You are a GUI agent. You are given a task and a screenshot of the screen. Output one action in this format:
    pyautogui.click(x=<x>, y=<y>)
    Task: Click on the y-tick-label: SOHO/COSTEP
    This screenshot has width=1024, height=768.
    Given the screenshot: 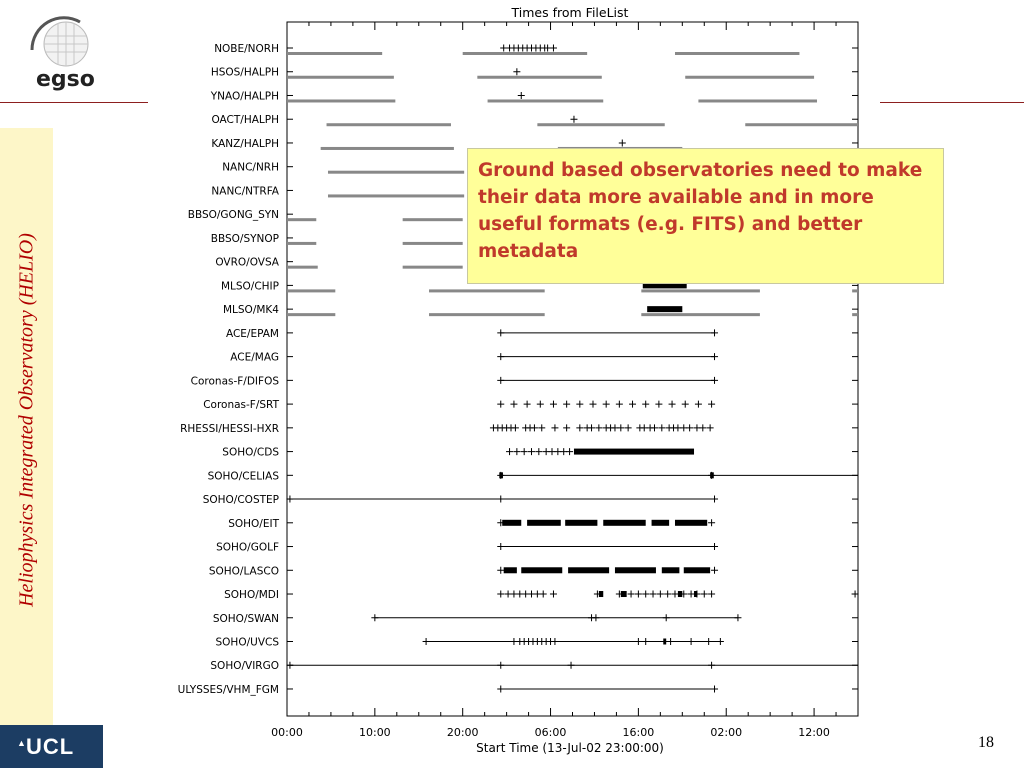 What is the action you would take?
    pyautogui.click(x=241, y=500)
    